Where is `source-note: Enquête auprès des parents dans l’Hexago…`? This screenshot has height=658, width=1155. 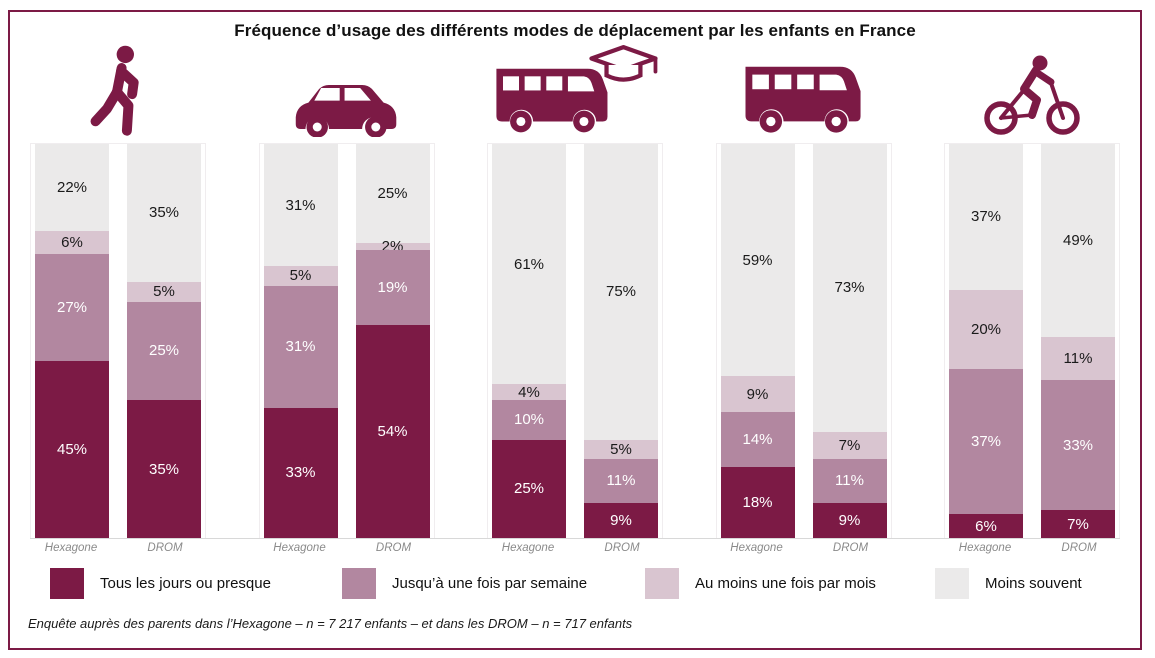 source-note: Enquête auprès des parents dans l’Hexago… is located at coordinates (330, 623).